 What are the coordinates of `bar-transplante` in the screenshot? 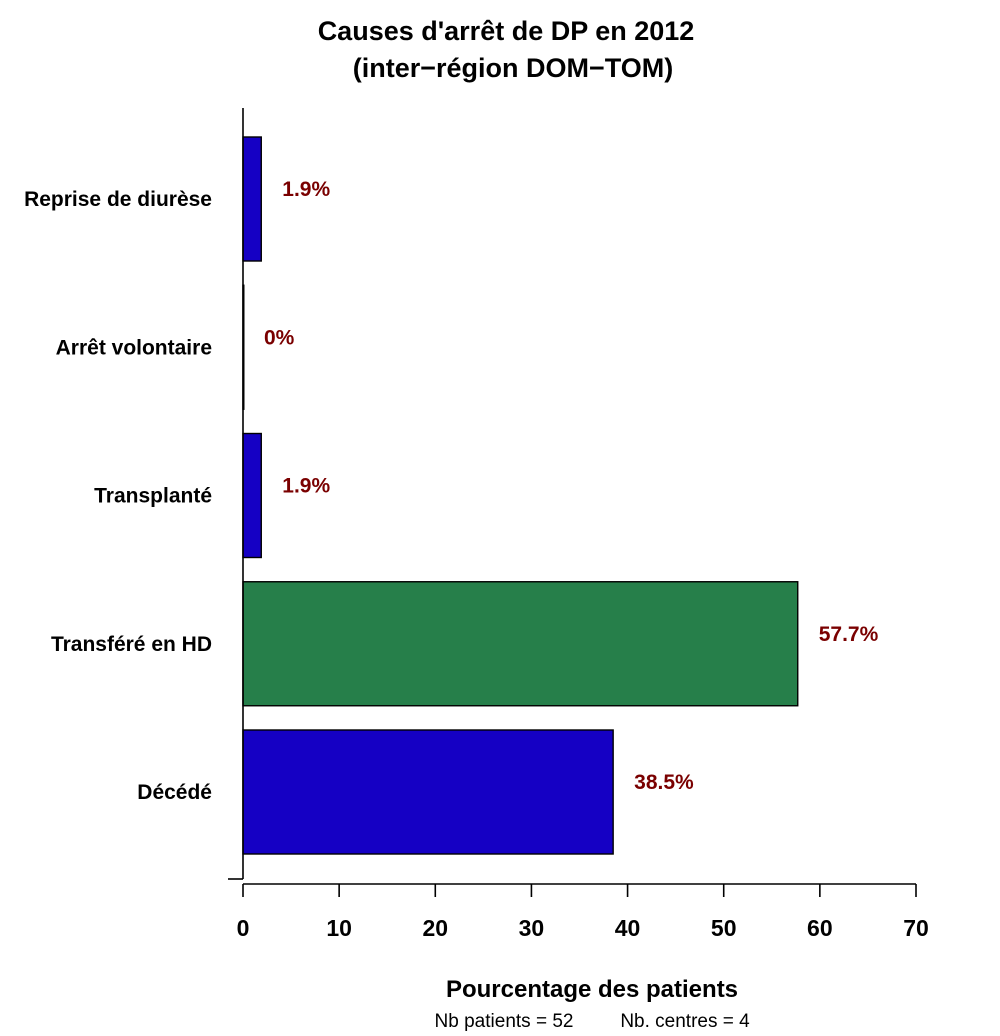 It's located at (252, 495).